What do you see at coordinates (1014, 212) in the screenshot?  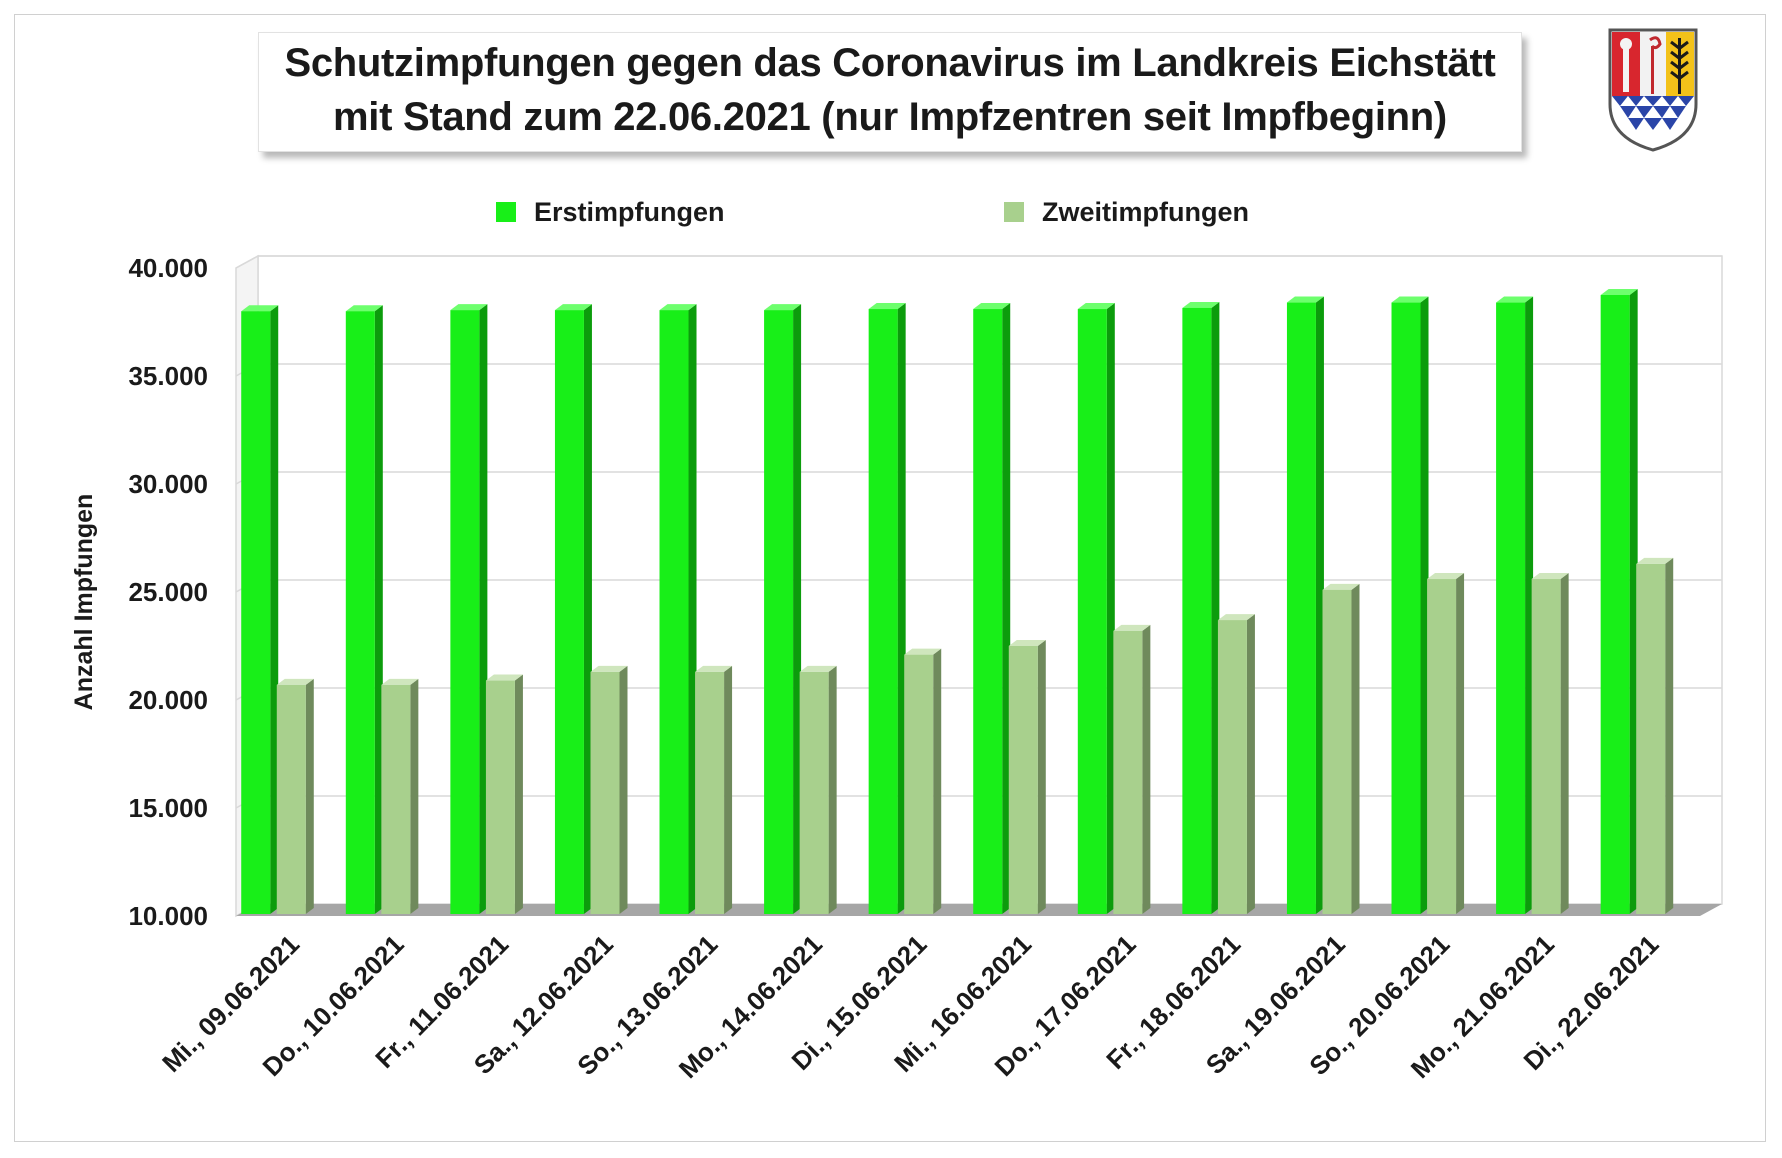 I see `legend-swatch-zweitimpfungen` at bounding box center [1014, 212].